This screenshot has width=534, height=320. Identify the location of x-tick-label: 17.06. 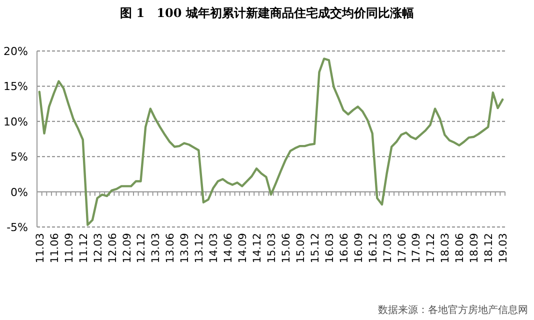
(402, 248).